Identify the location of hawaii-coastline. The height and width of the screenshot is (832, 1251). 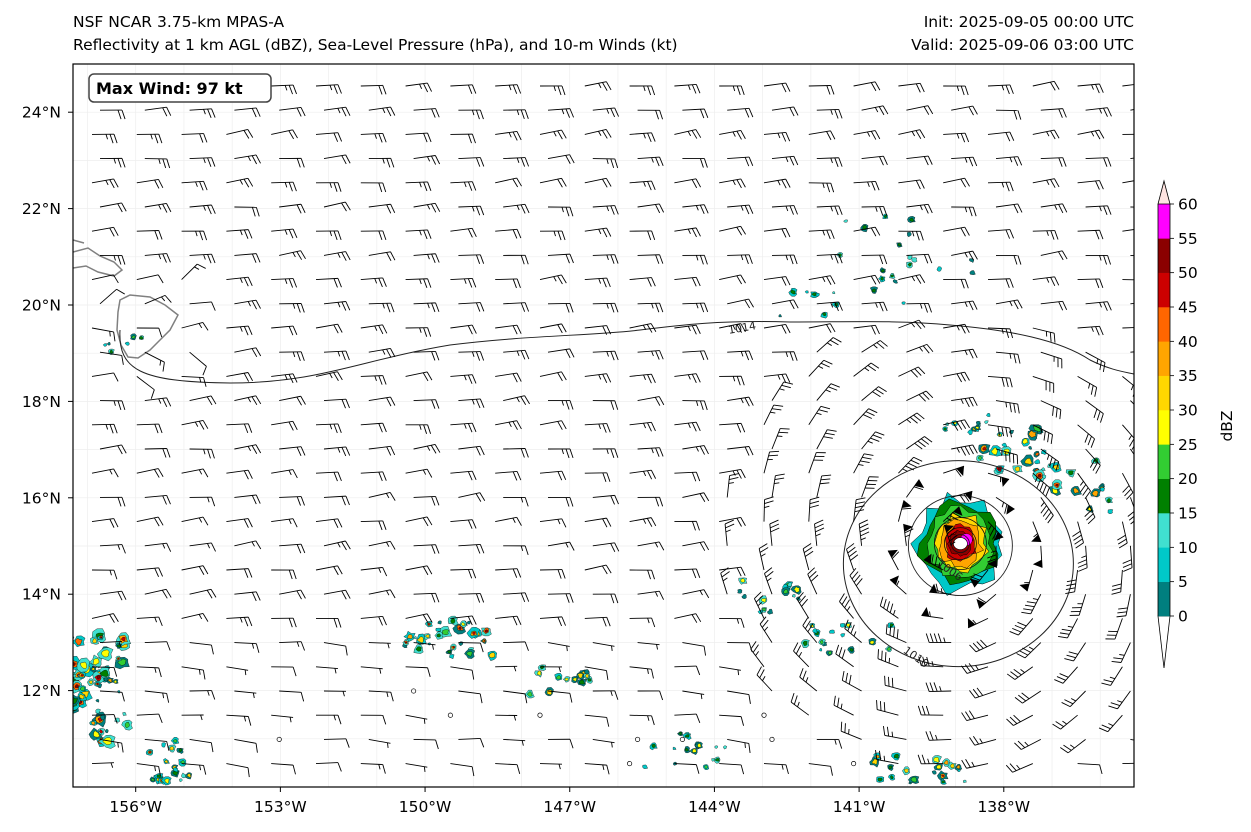
(126, 299).